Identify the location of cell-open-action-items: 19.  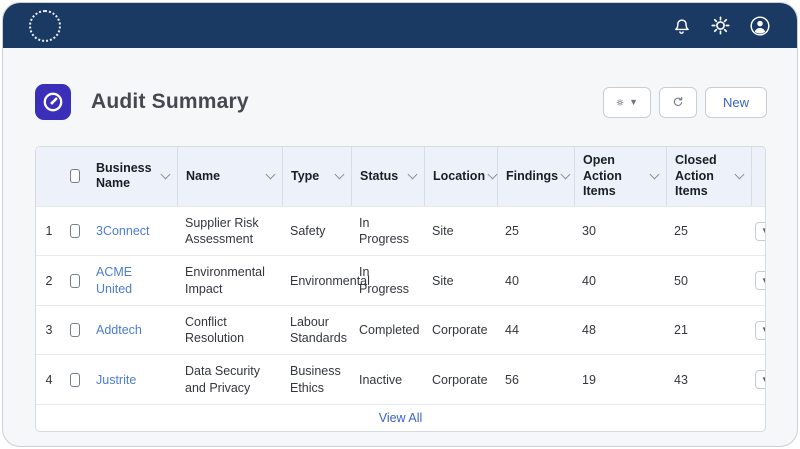
(589, 379).